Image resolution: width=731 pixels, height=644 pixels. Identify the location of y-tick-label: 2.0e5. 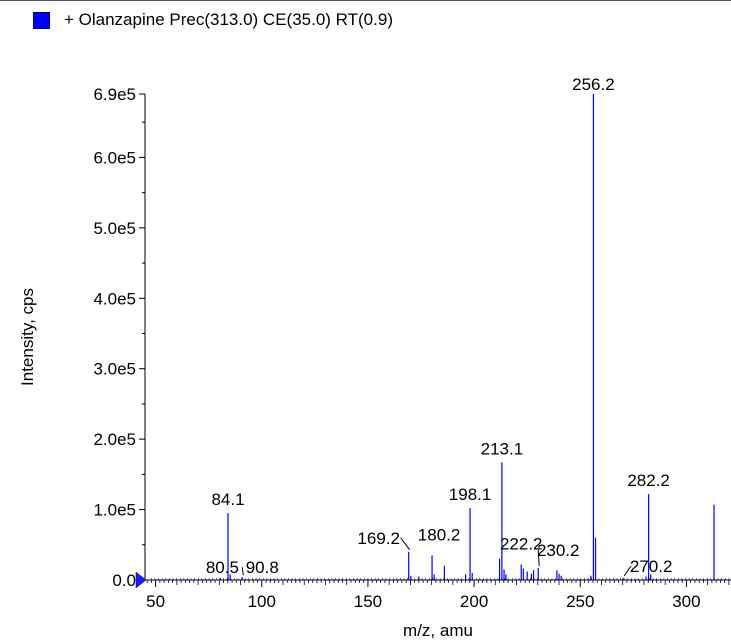
(114, 439).